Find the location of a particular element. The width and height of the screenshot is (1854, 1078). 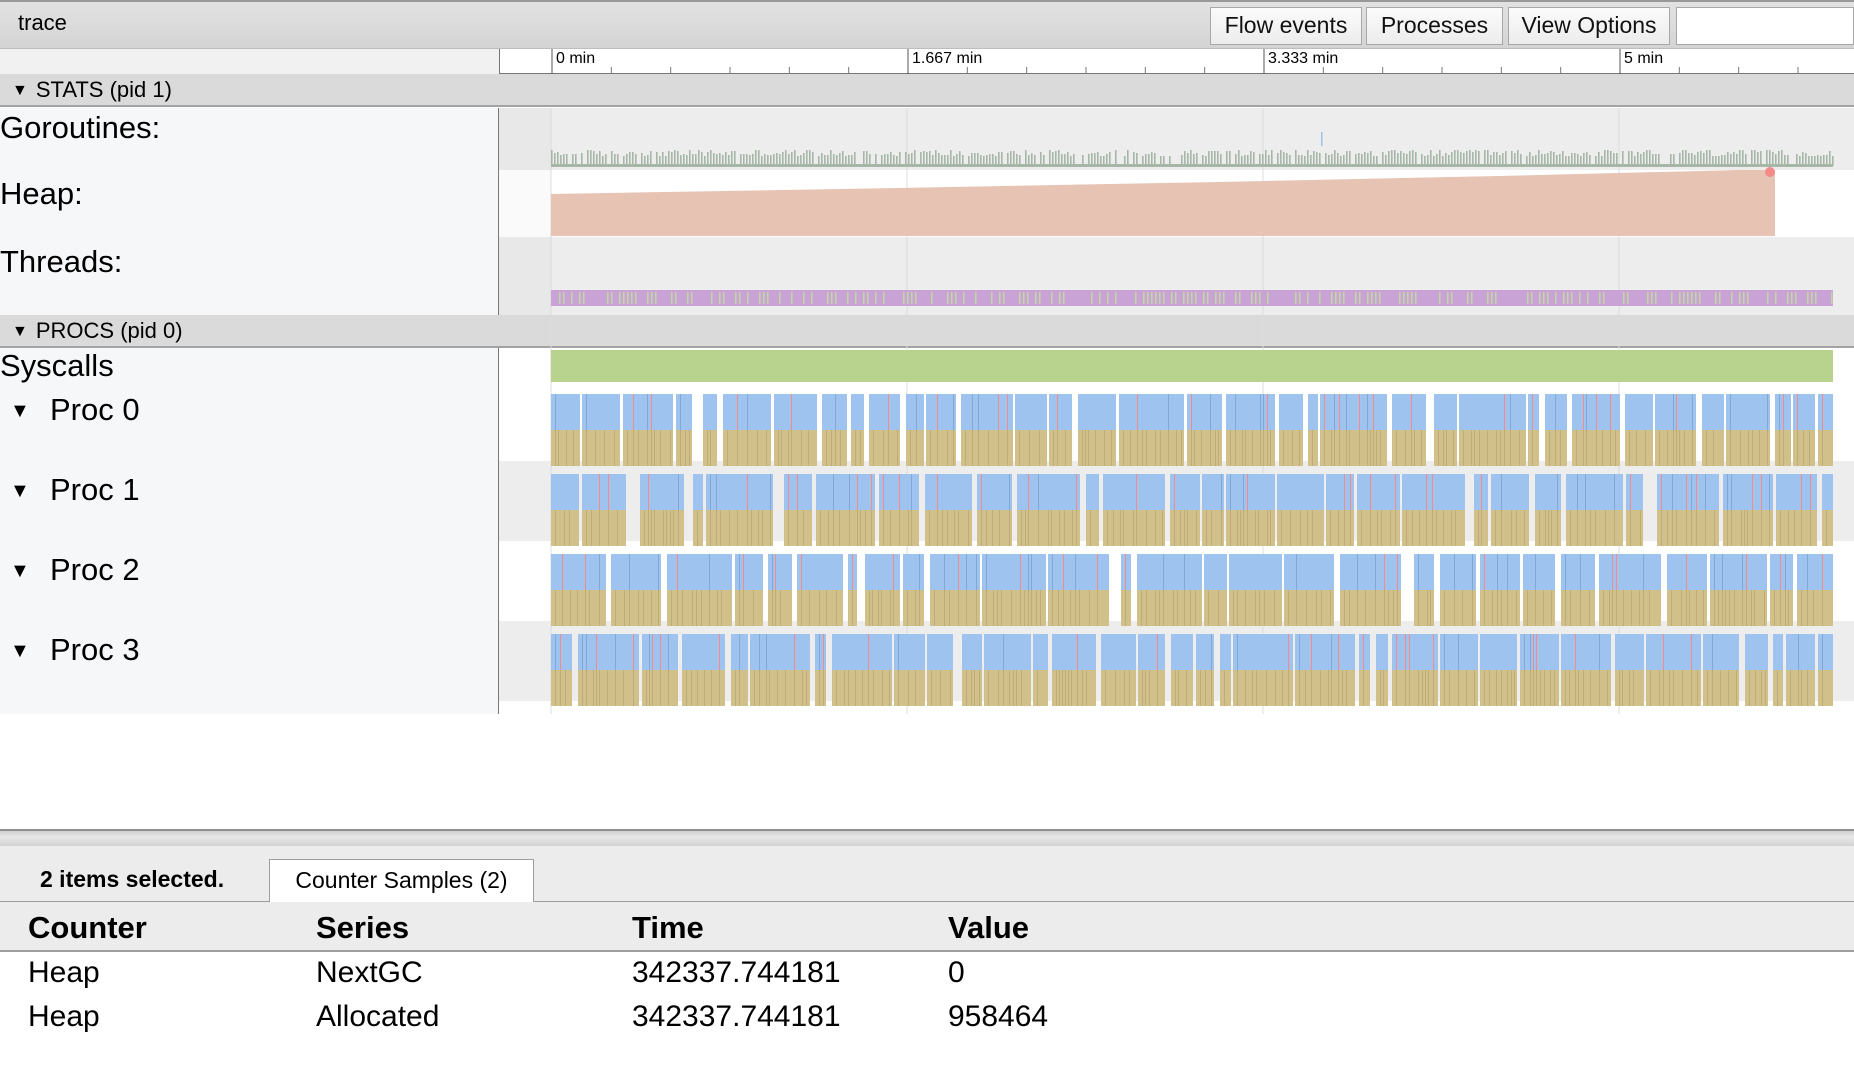

group-header-stats: ▼ STATS (pid 1) is located at coordinates (927, 90).